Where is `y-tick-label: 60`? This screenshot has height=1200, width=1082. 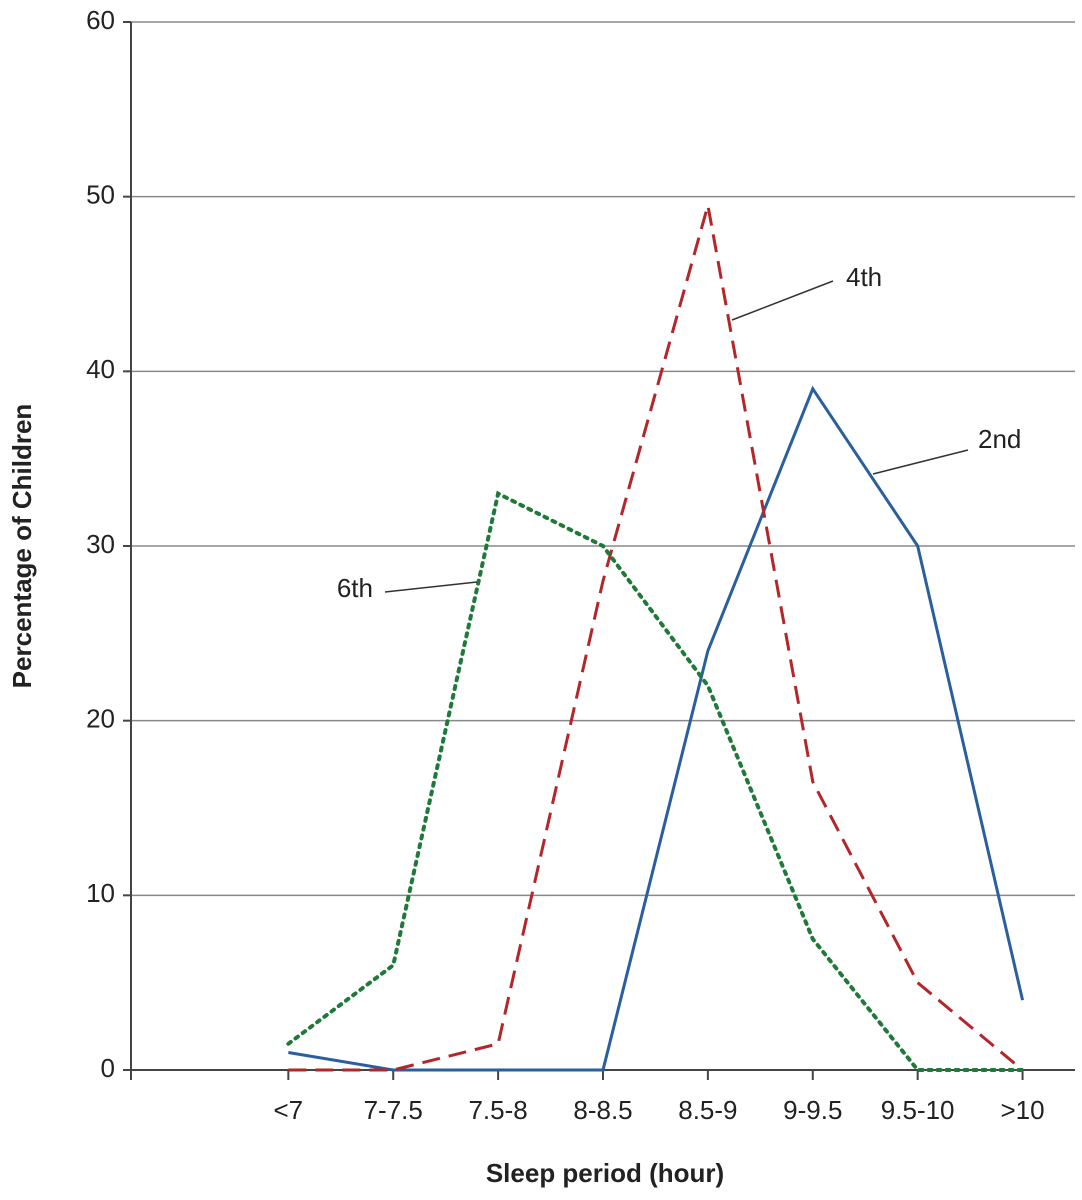
y-tick-label: 60 is located at coordinates (100, 20).